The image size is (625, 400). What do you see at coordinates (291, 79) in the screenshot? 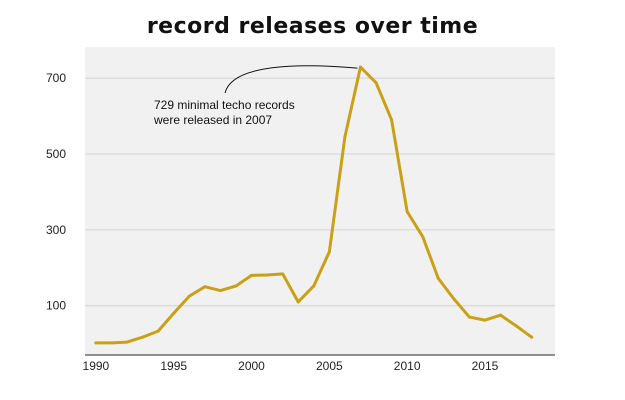
I see `annotation-leader-line` at bounding box center [291, 79].